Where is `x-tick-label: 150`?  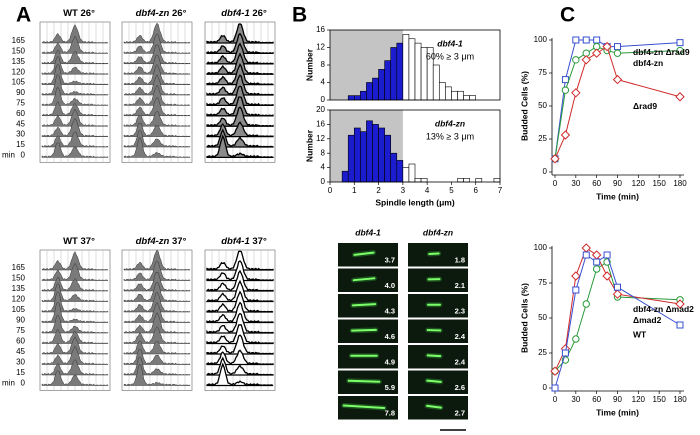 x-tick-label: 150 is located at coordinates (659, 183).